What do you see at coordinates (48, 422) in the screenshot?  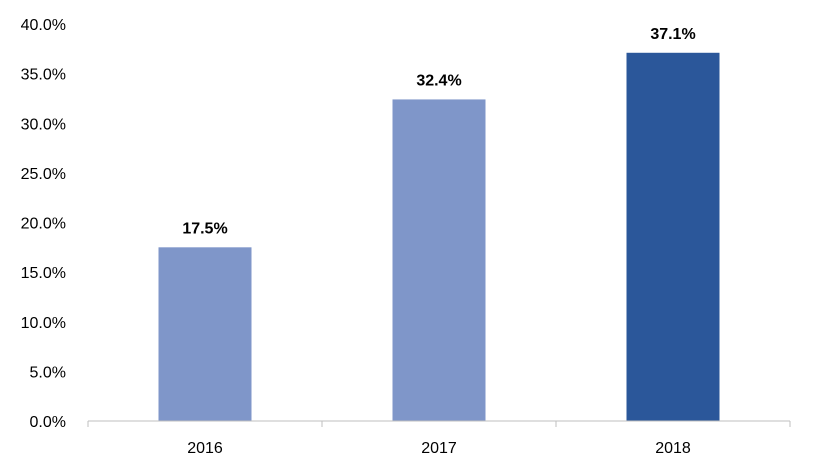 I see `y-tick-label: 0.0%` at bounding box center [48, 422].